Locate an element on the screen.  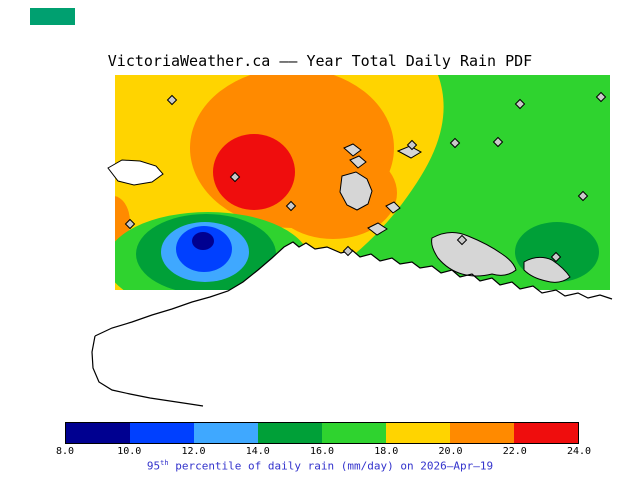
colorbar-ticks: 8.0 10.0 12.0 14.0 16.0 18.0 20.0 22.0 24.0 is located at coordinates (320, 452).